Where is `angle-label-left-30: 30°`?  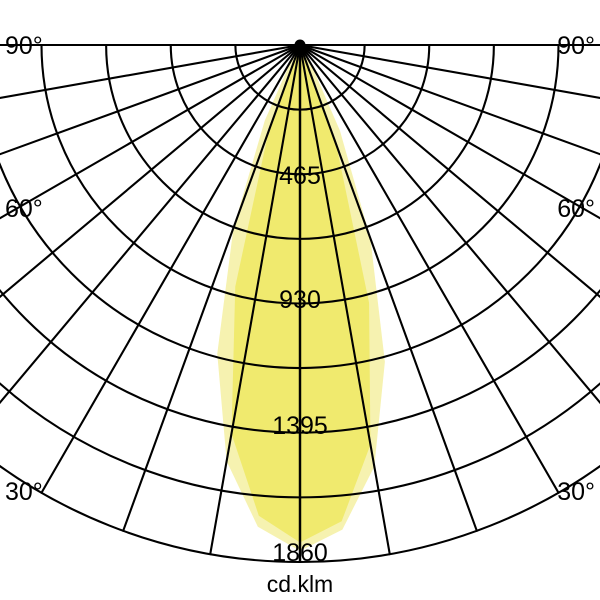 angle-label-left-30: 30° is located at coordinates (24, 492).